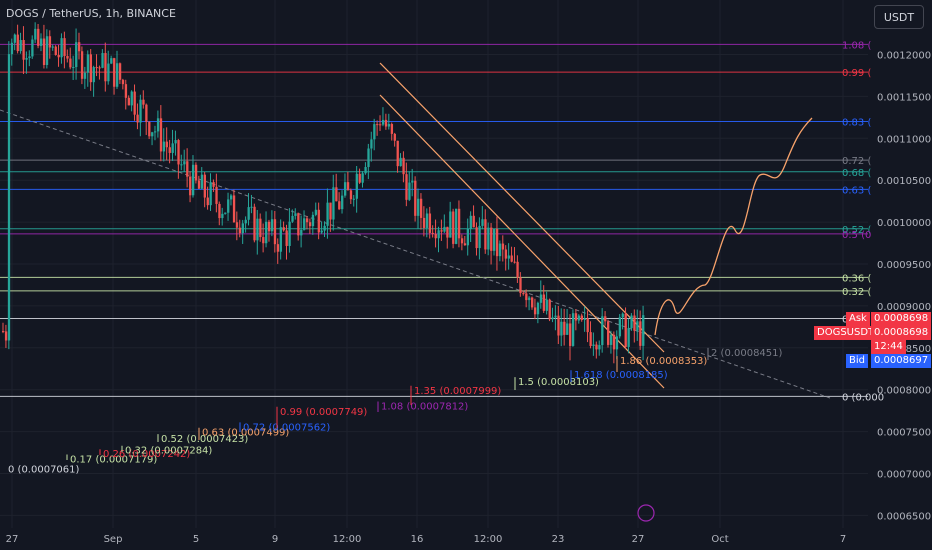 This screenshot has width=932, height=550. I want to click on x-tick-label: 7, so click(843, 539).